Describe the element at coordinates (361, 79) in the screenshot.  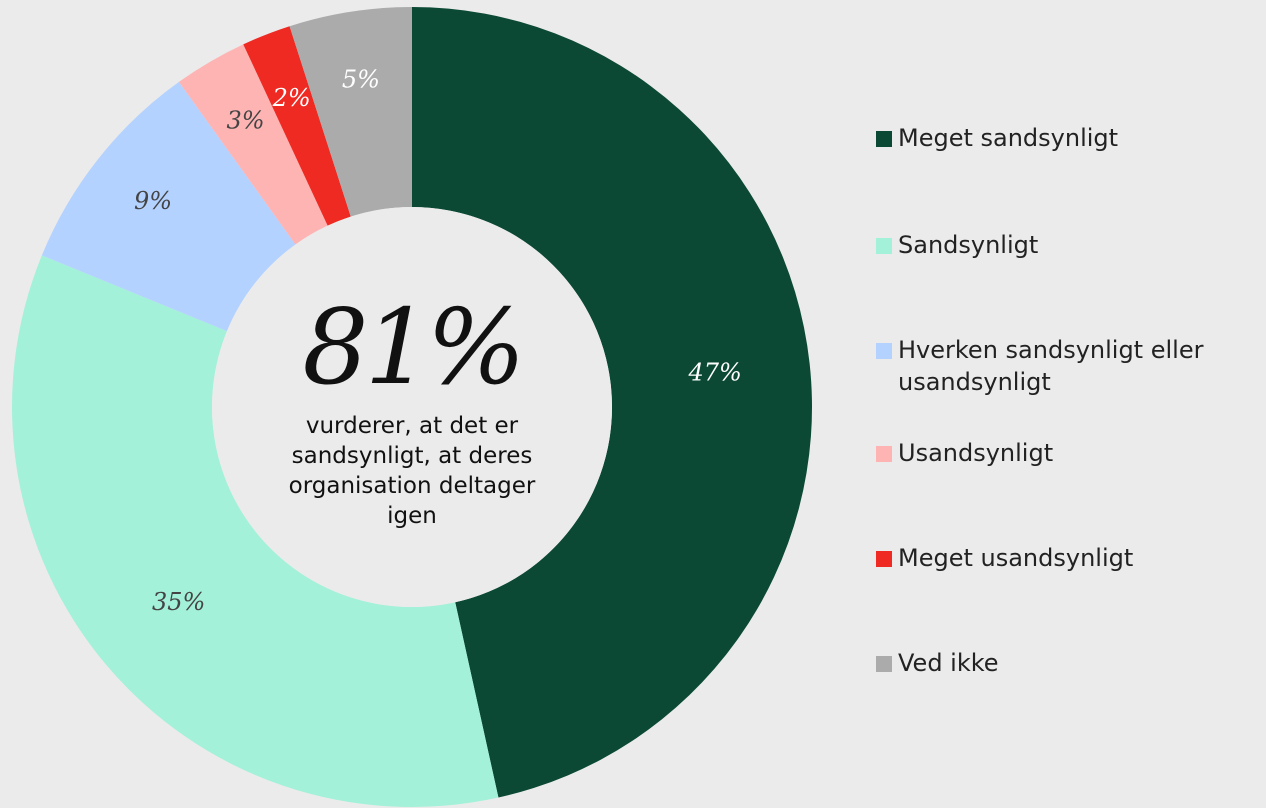
I see `slice-label: 5%` at that location.